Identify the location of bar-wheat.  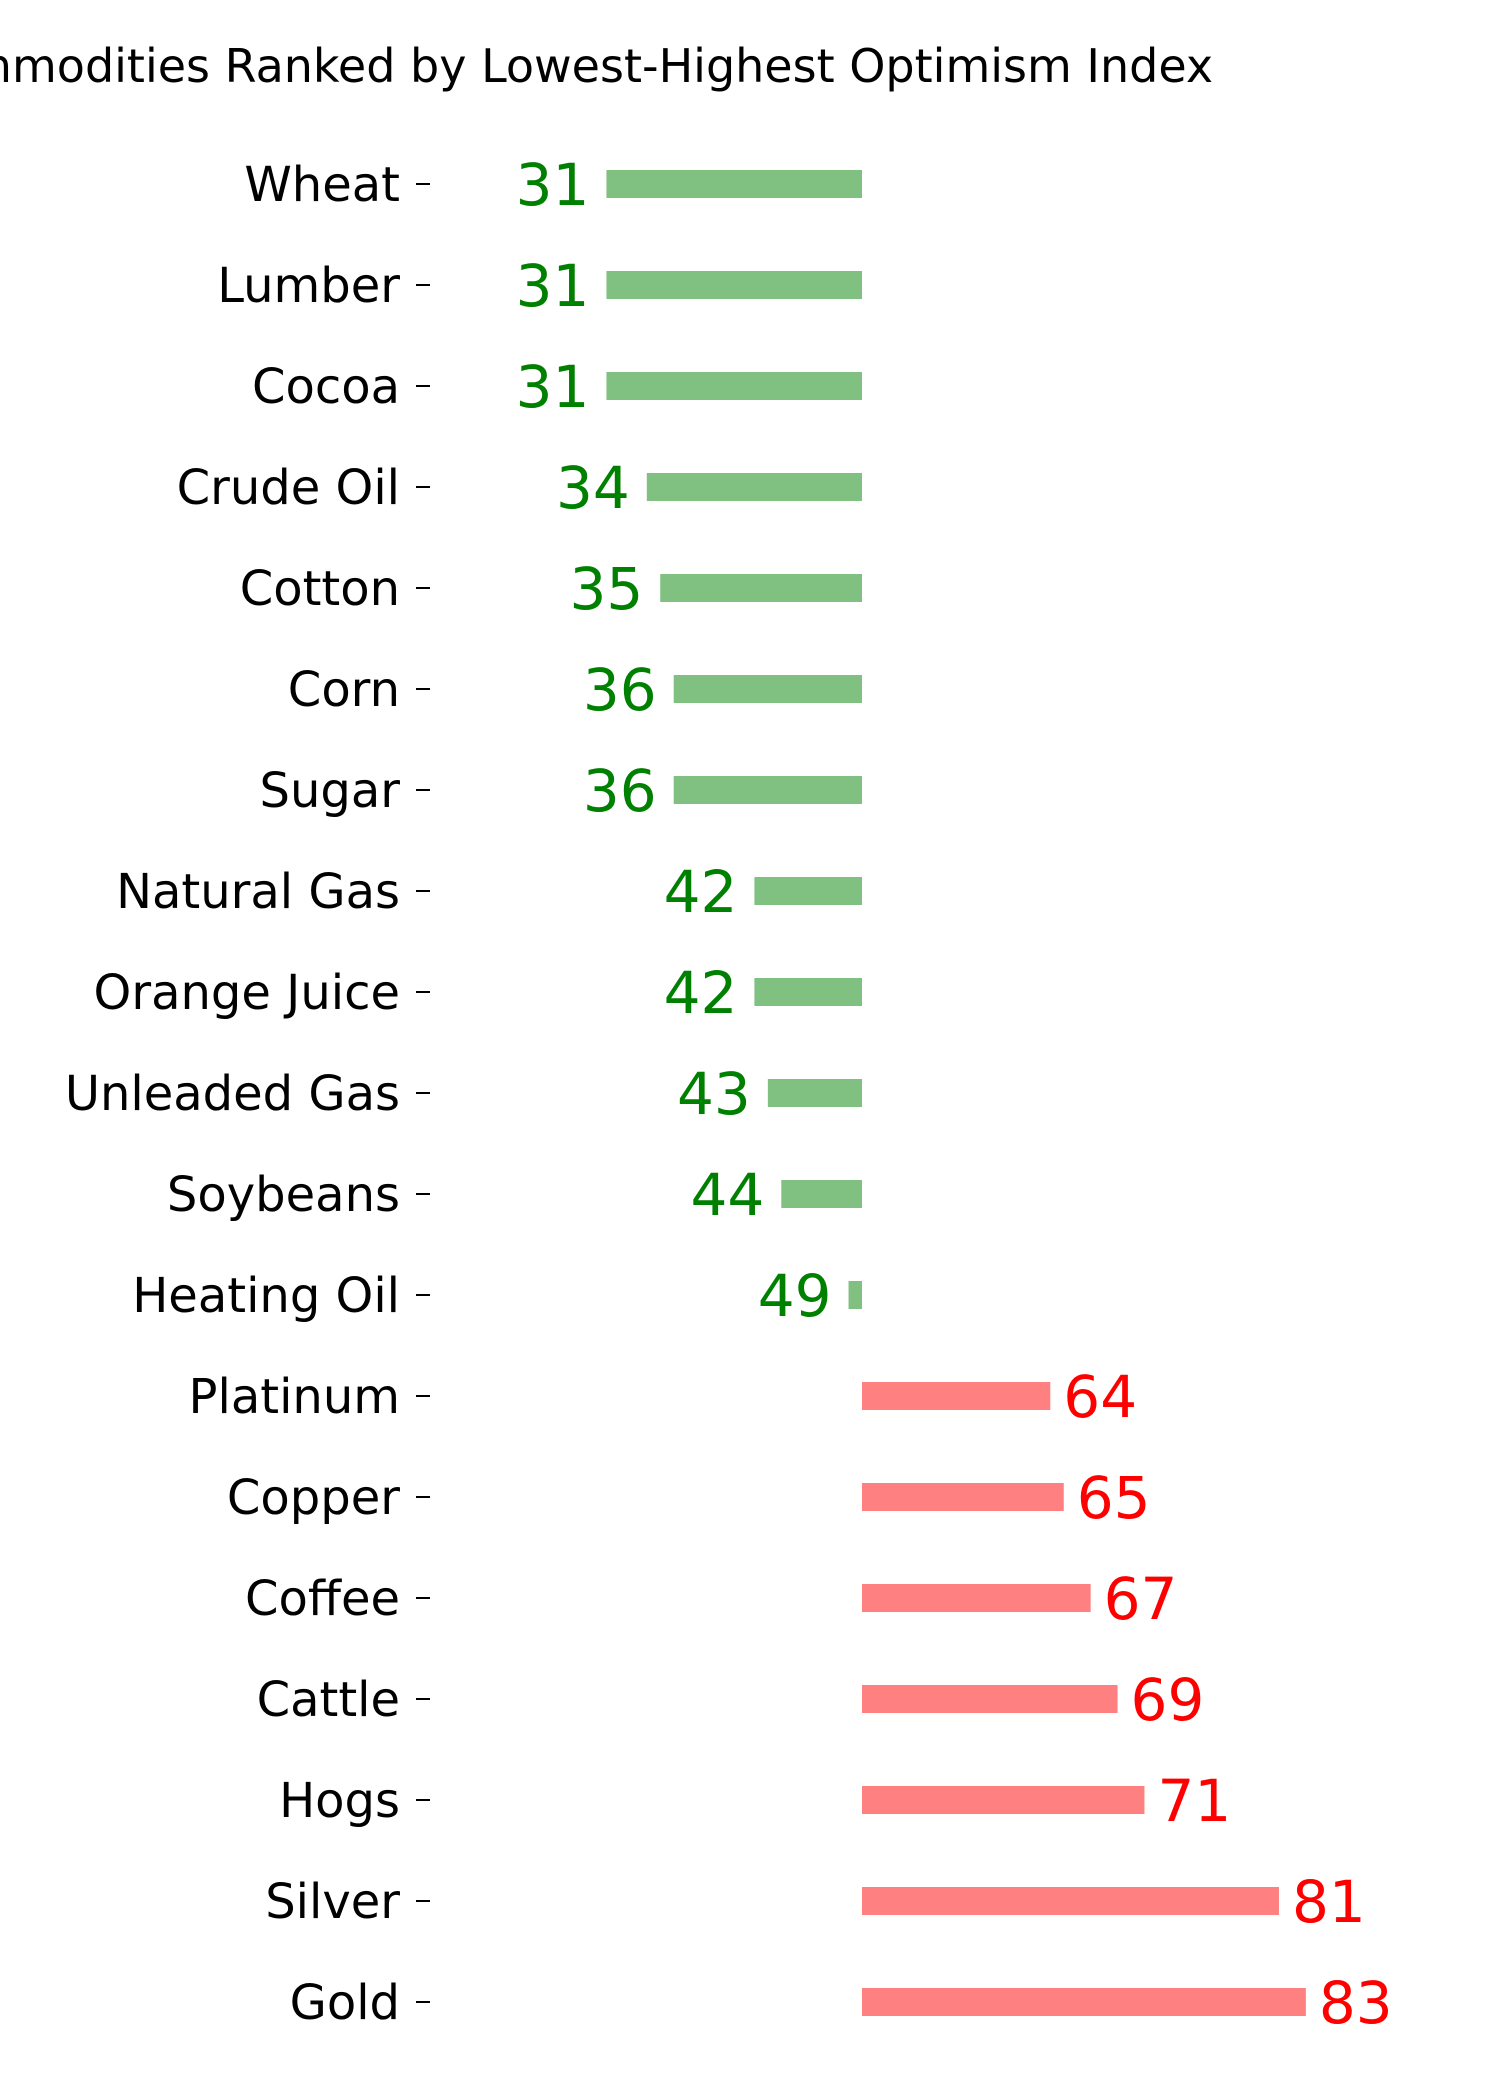
(734, 184).